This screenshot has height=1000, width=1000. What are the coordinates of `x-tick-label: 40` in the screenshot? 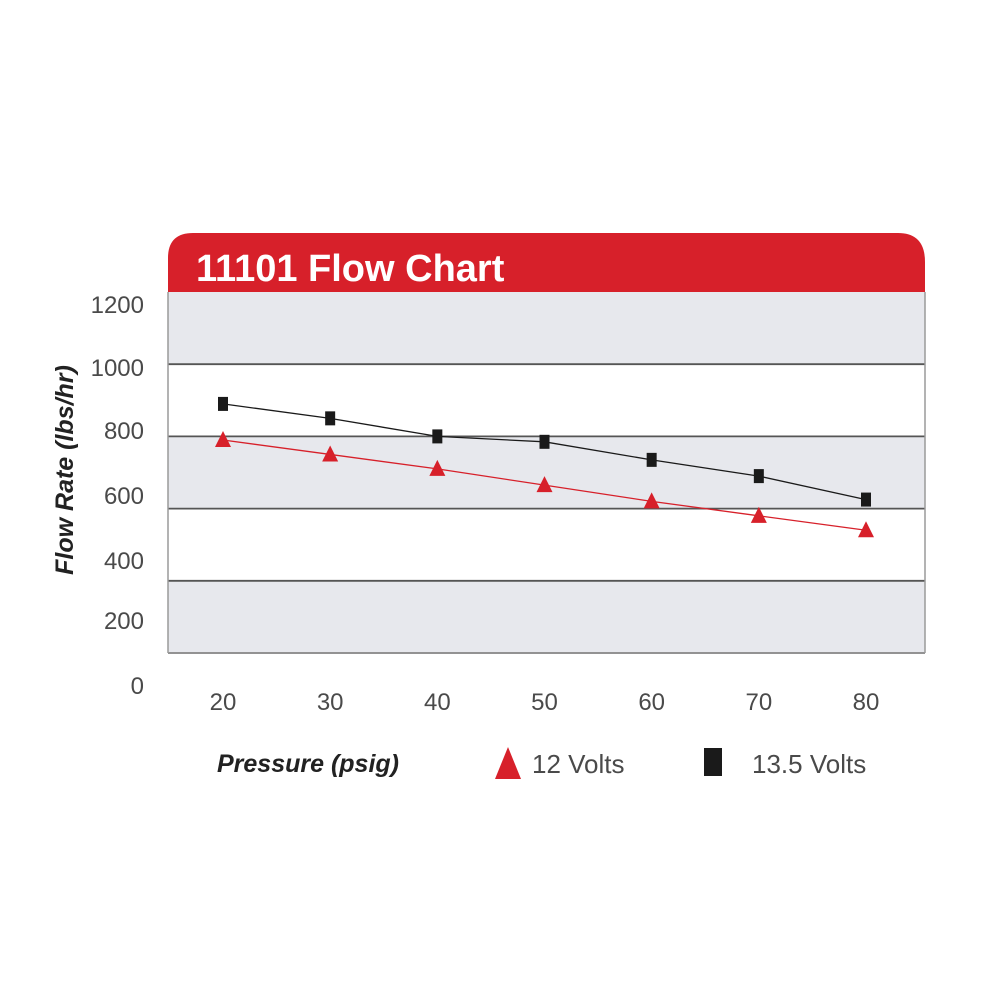 It's located at (437, 702).